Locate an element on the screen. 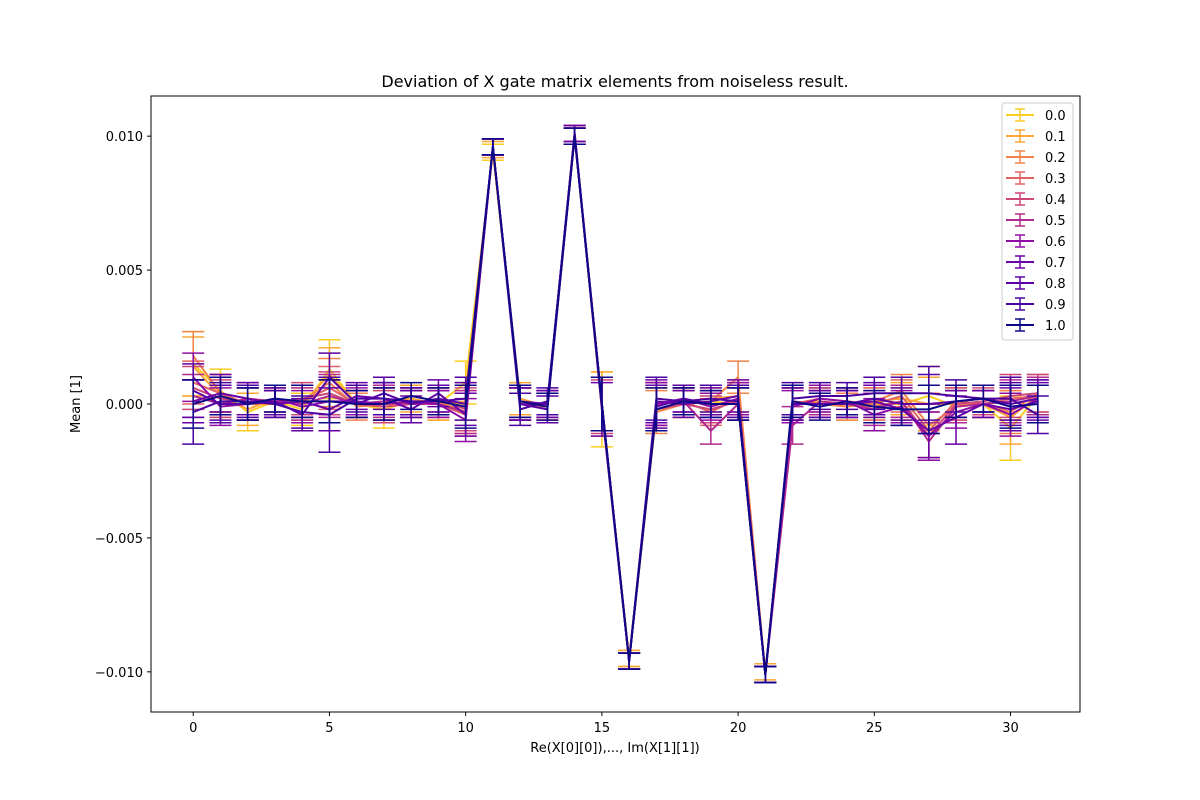 The height and width of the screenshot is (800, 1200). x-axis: 0 5 10 15 20 25 30 is located at coordinates (604, 724).